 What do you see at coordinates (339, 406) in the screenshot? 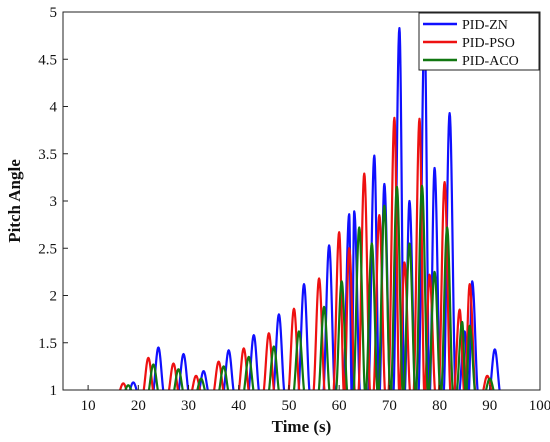
I see `x-tick-label: 60` at bounding box center [339, 406].